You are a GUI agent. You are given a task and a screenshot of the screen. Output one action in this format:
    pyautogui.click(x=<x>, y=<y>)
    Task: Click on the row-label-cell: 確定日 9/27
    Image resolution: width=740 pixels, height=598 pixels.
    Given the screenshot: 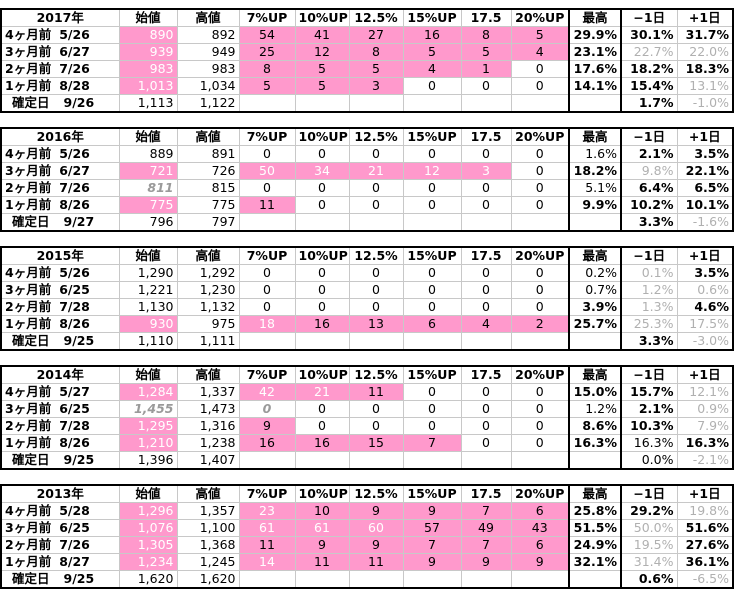 What is the action you would take?
    pyautogui.click(x=60, y=222)
    